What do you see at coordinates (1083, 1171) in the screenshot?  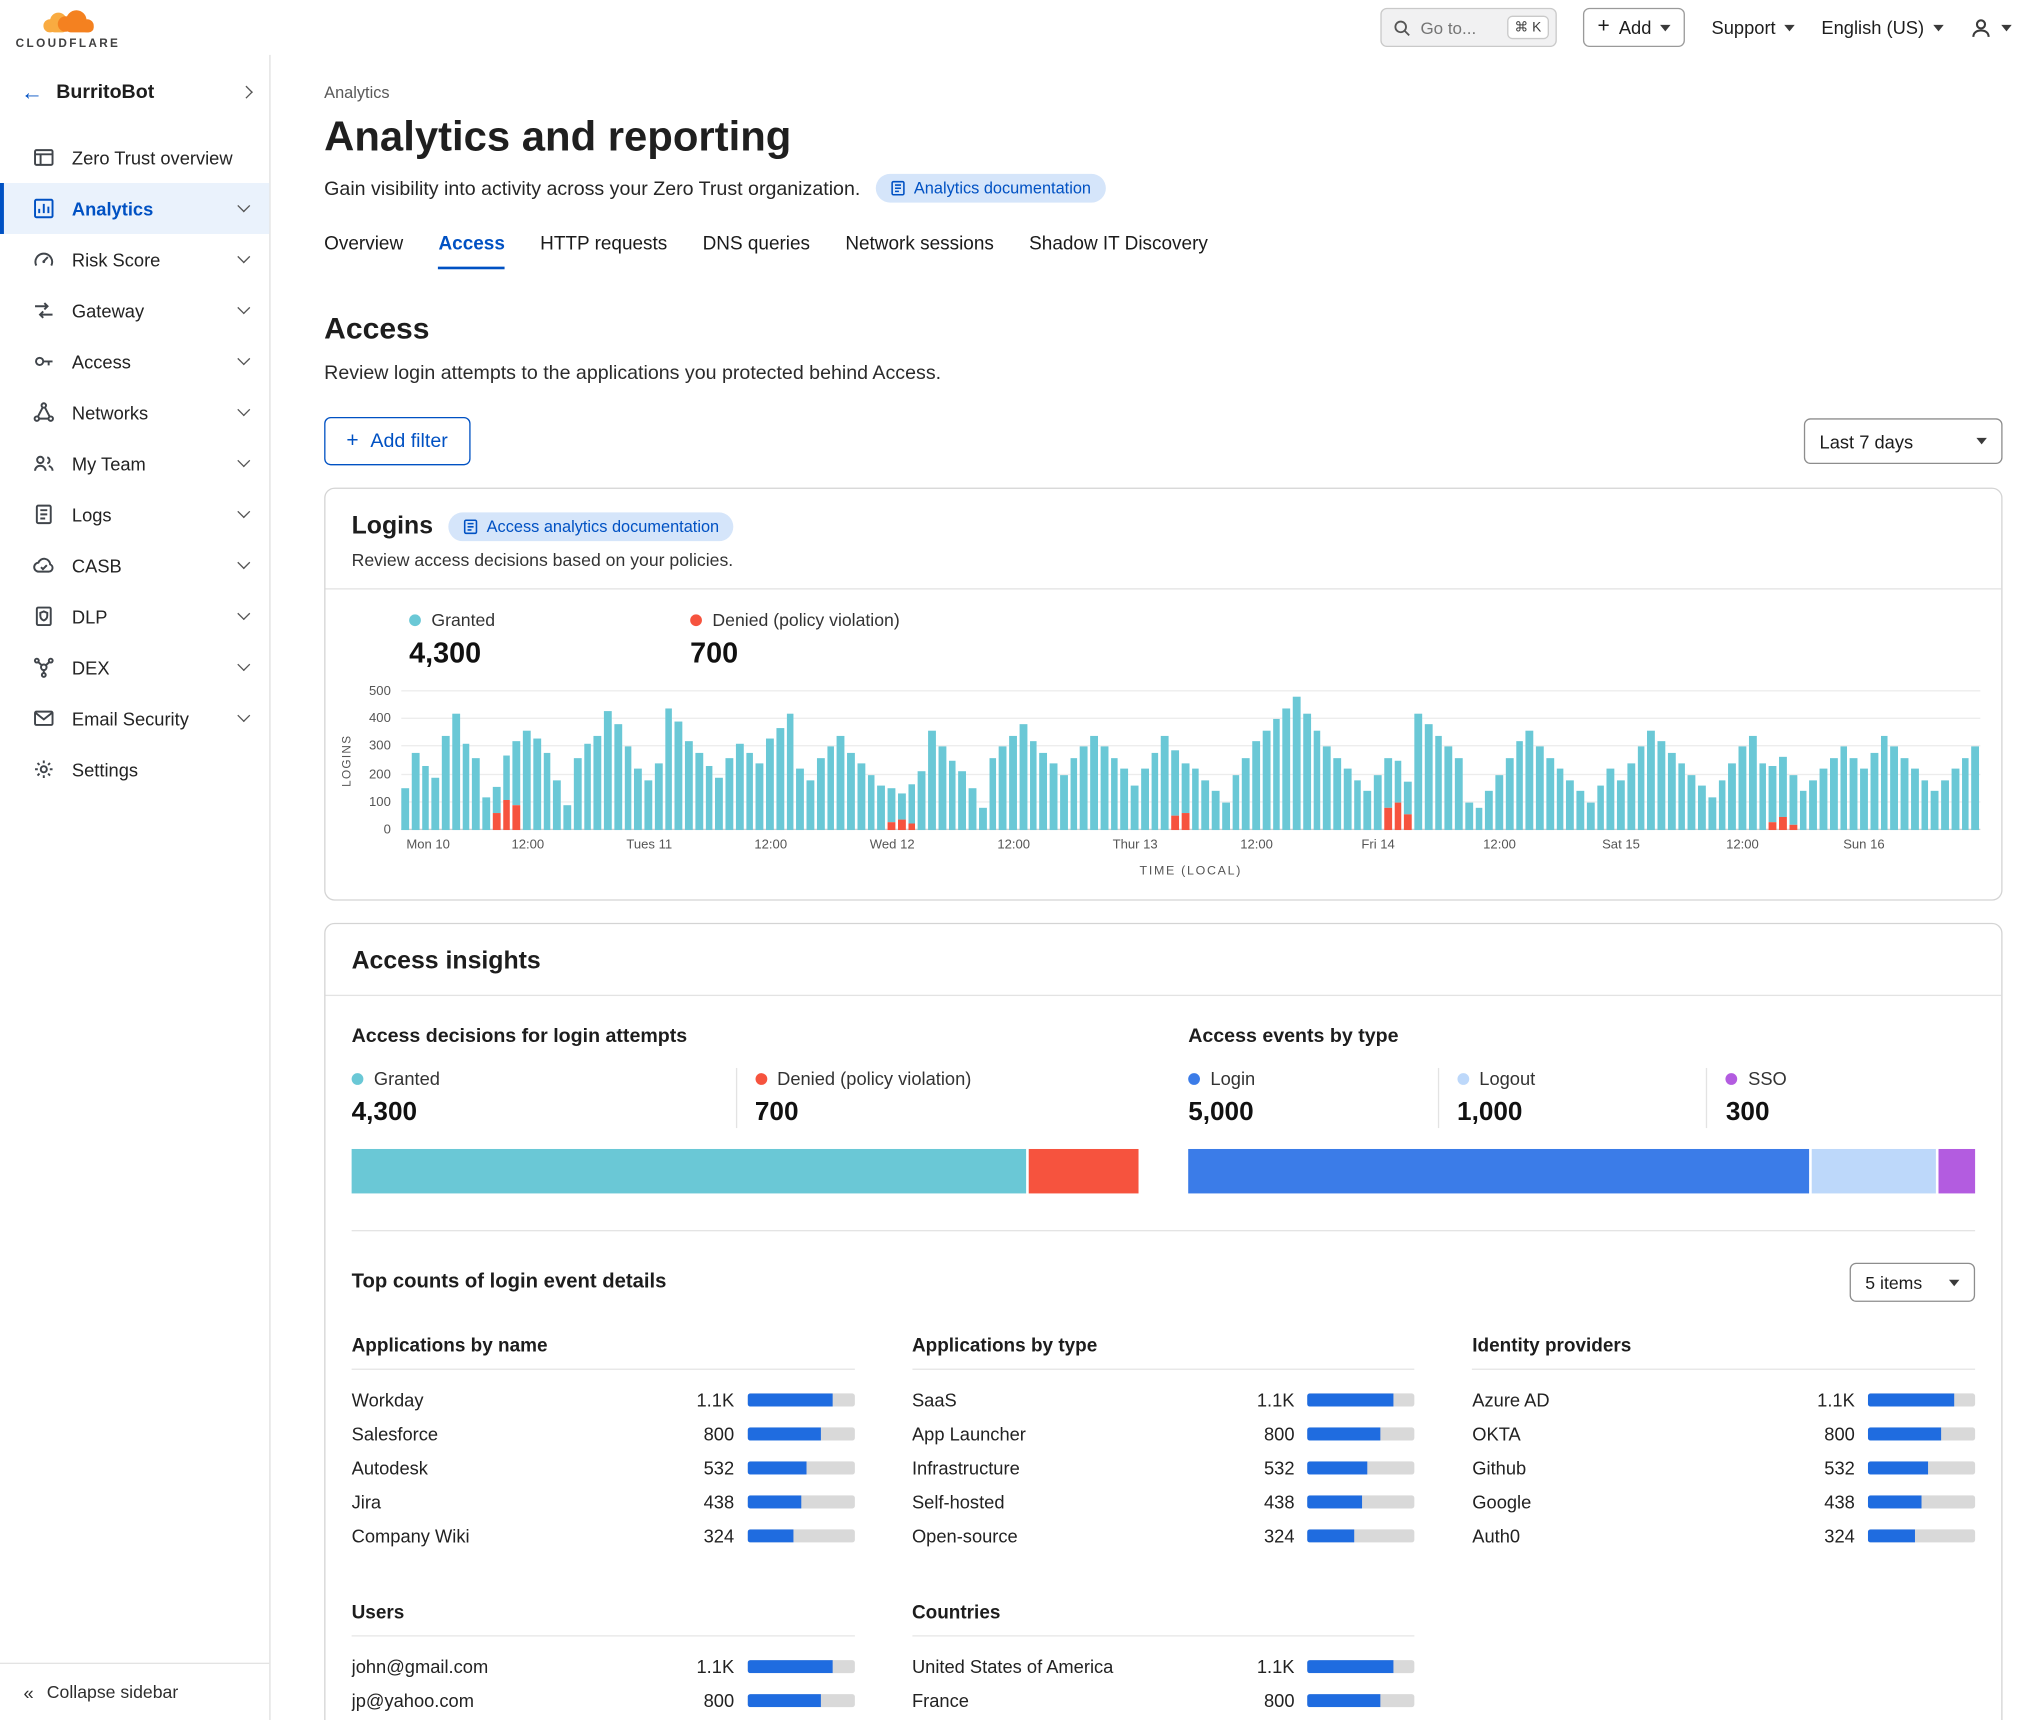 I see `stack-segment-denied-policy-violation-` at bounding box center [1083, 1171].